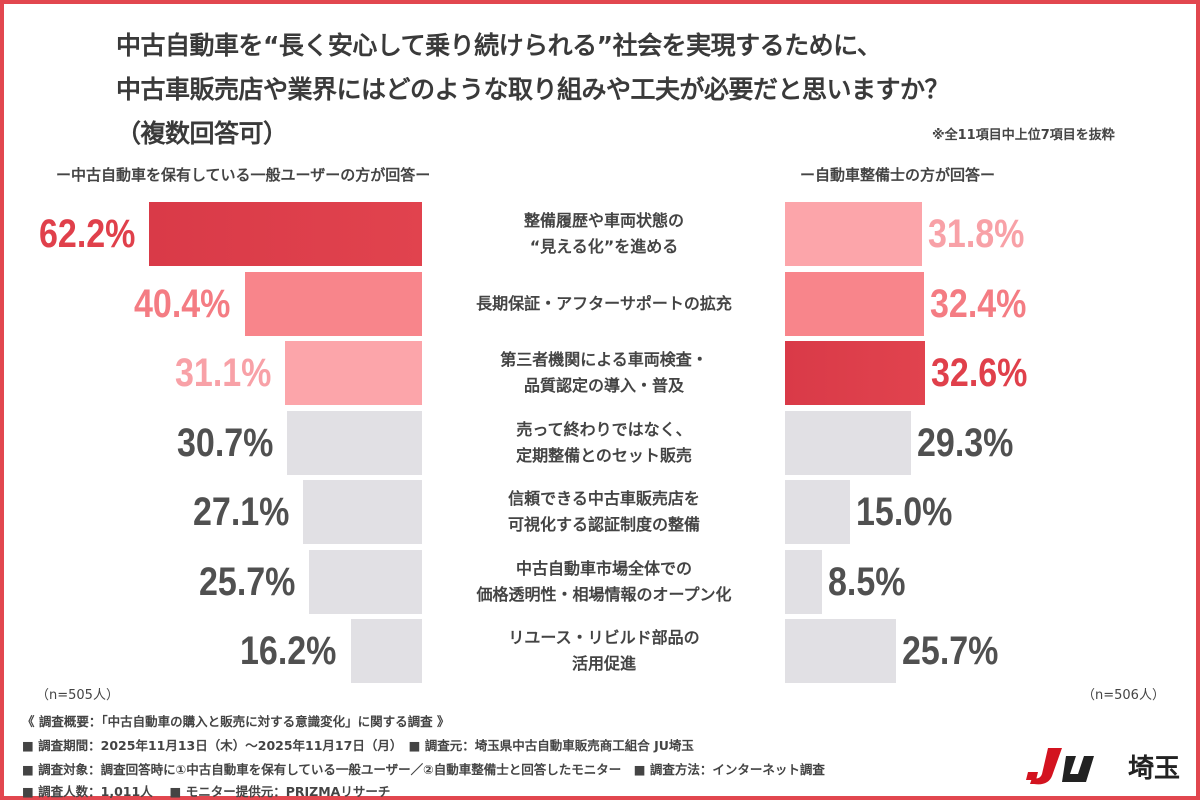  I want to click on left-series-name: ー中古自動車を保有している一般ユーザーの方が回答ー, so click(243, 175).